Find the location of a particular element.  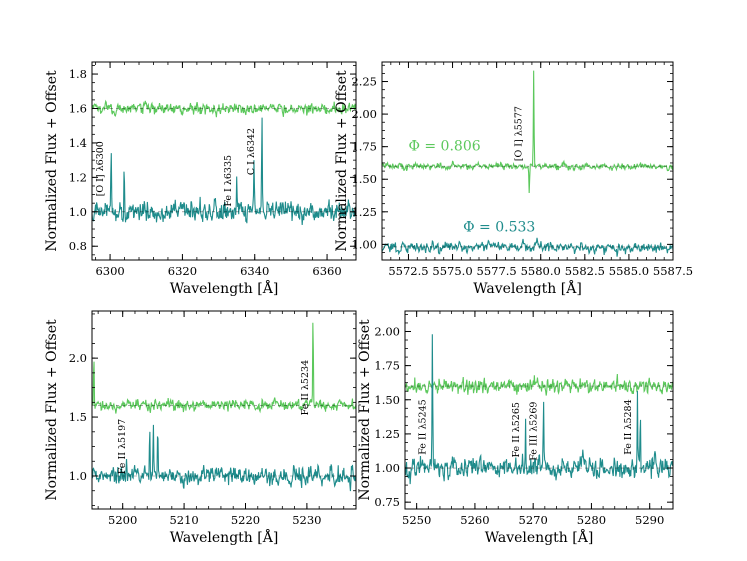

y-tick-label: 1.2 is located at coordinates (78, 177).